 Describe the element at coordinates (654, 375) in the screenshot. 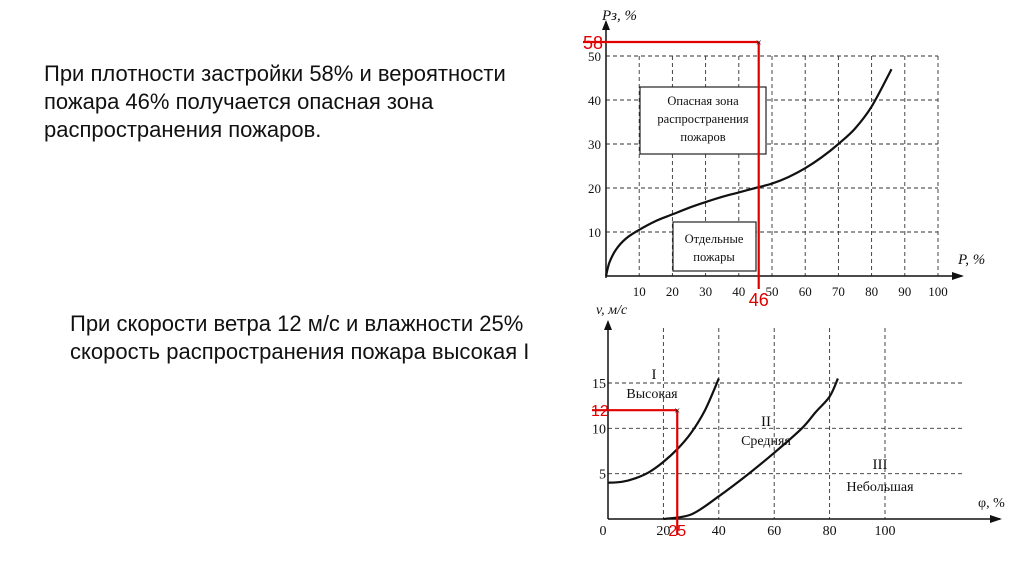

I see `region-numeral: I` at that location.